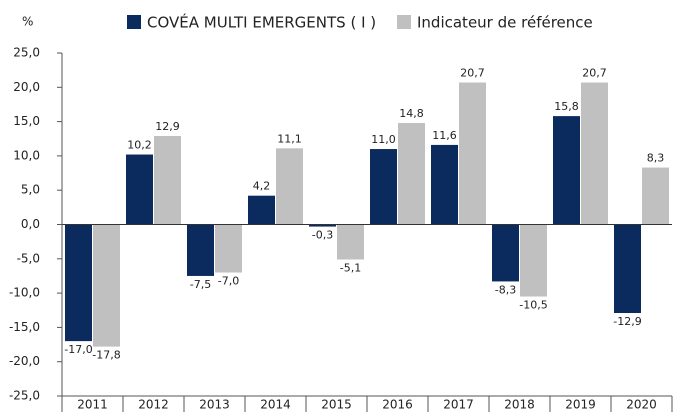 This screenshot has width=675, height=412. I want to click on y-tick-label: -25,0, so click(24, 396).